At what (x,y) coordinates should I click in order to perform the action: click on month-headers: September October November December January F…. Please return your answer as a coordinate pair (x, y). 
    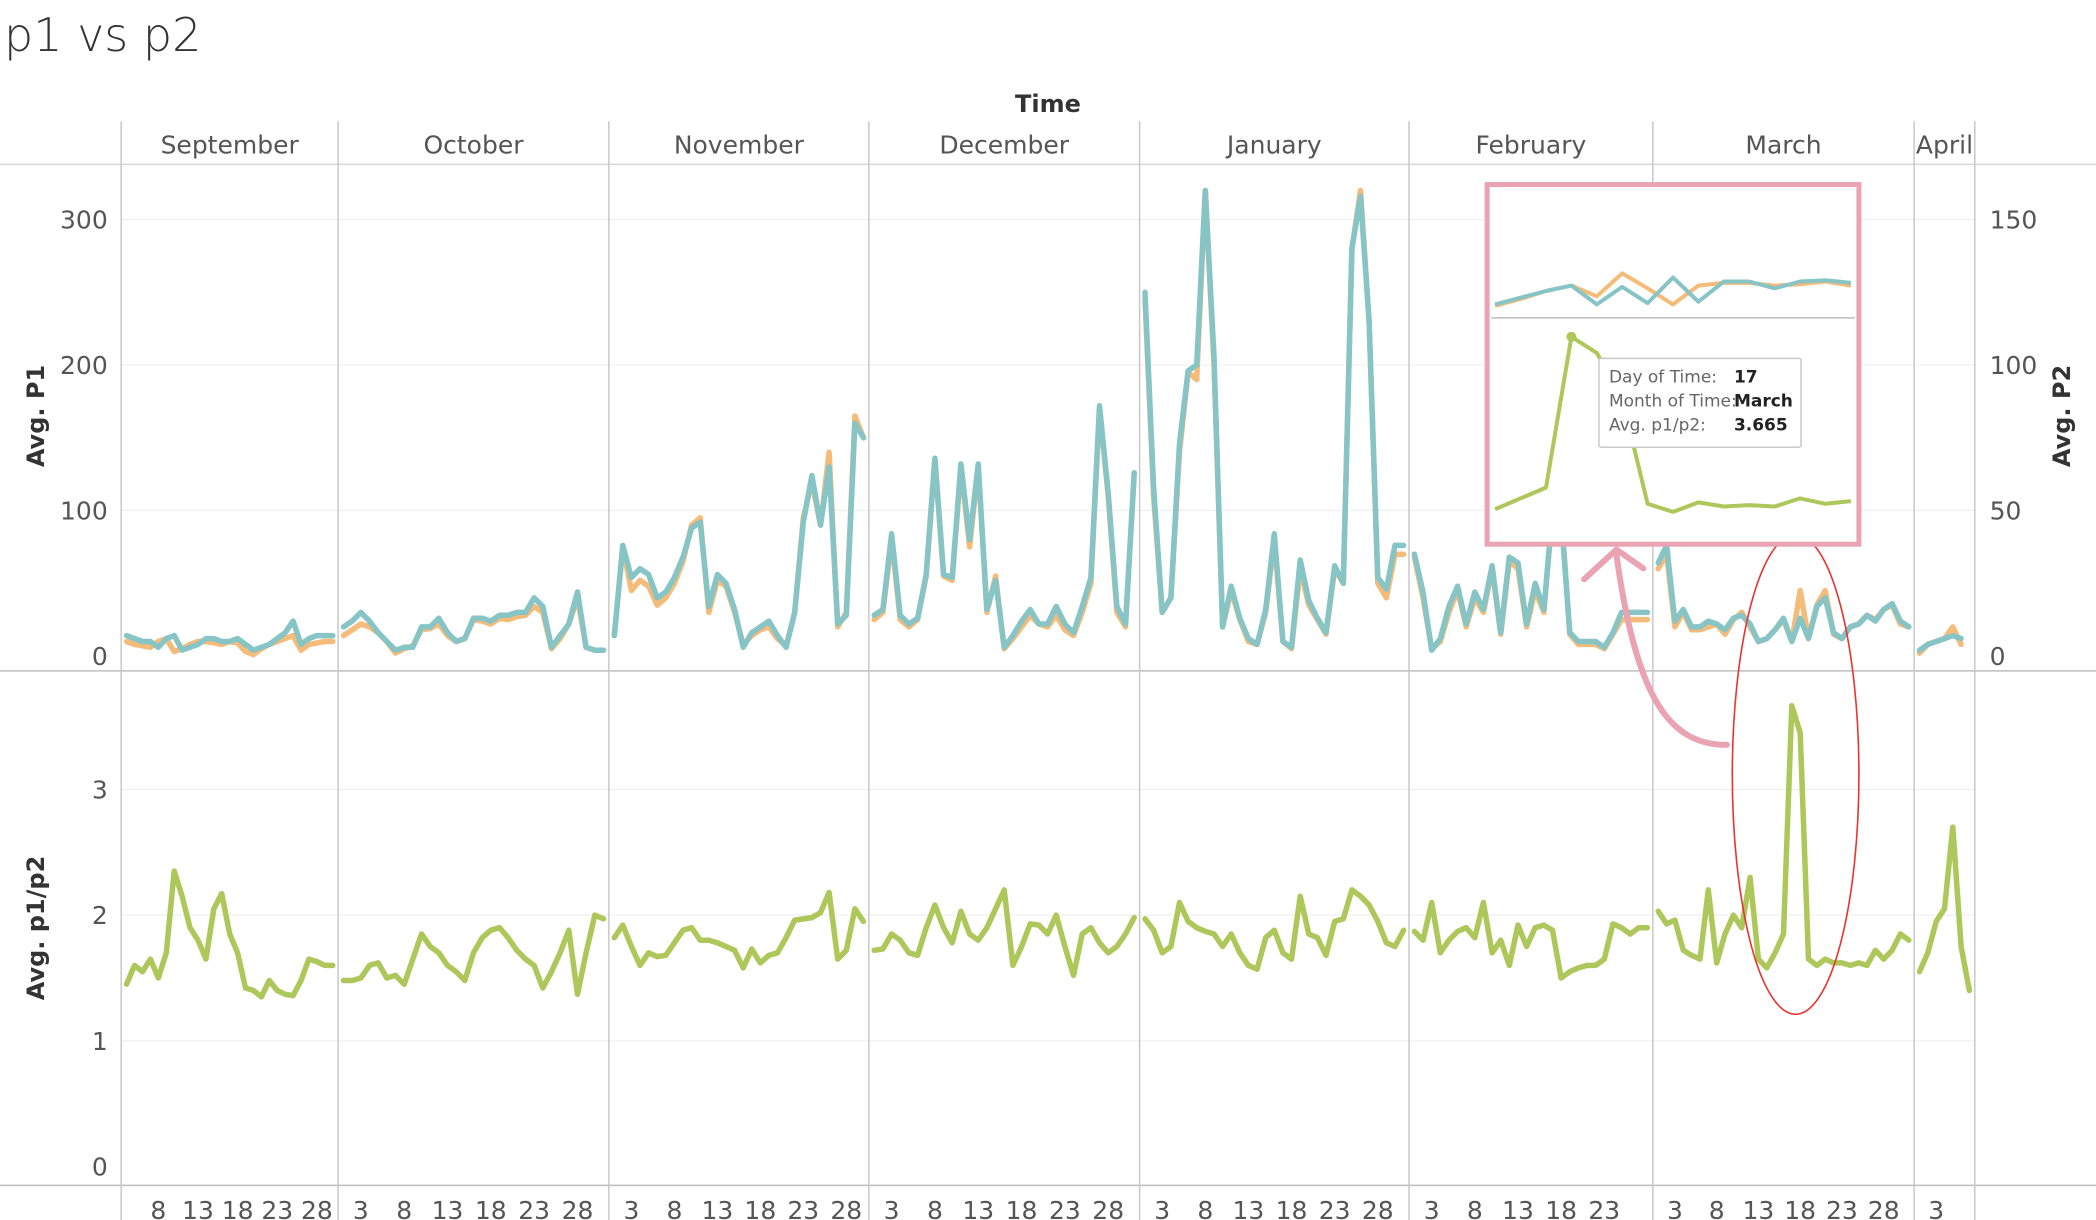
    Looking at the image, I should click on (1067, 145).